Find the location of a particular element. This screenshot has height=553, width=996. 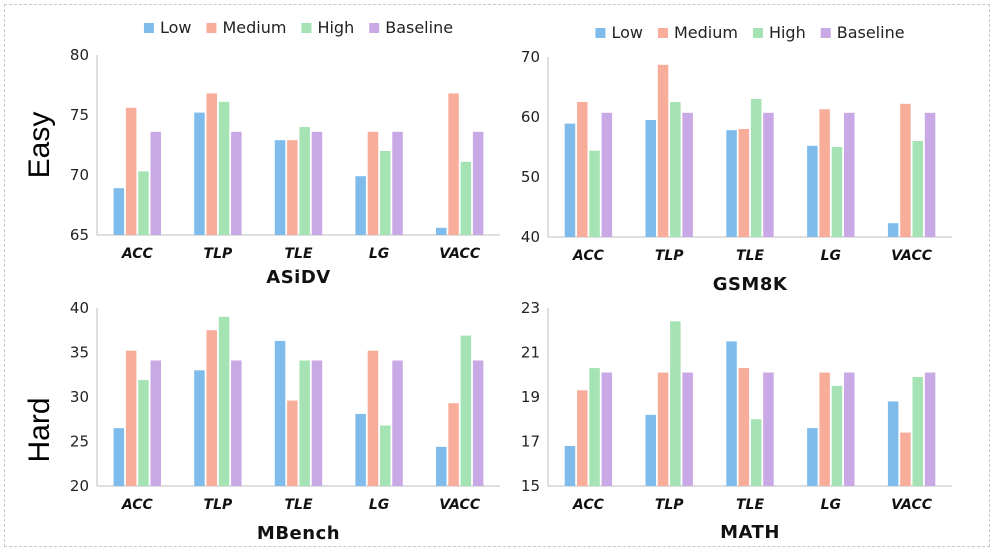

y-tick-label: 23 is located at coordinates (530, 308).